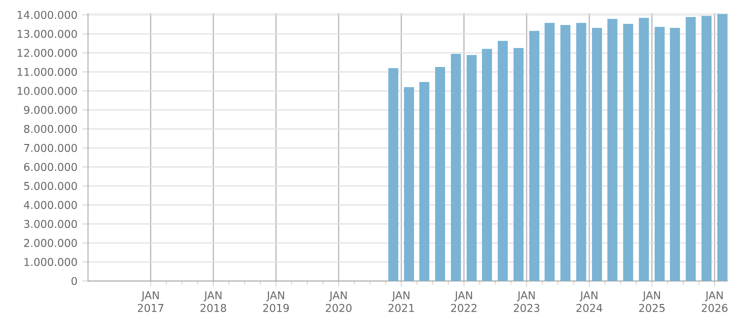  What do you see at coordinates (50, 128) in the screenshot?
I see `y-tick-label: 8.000.000` at bounding box center [50, 128].